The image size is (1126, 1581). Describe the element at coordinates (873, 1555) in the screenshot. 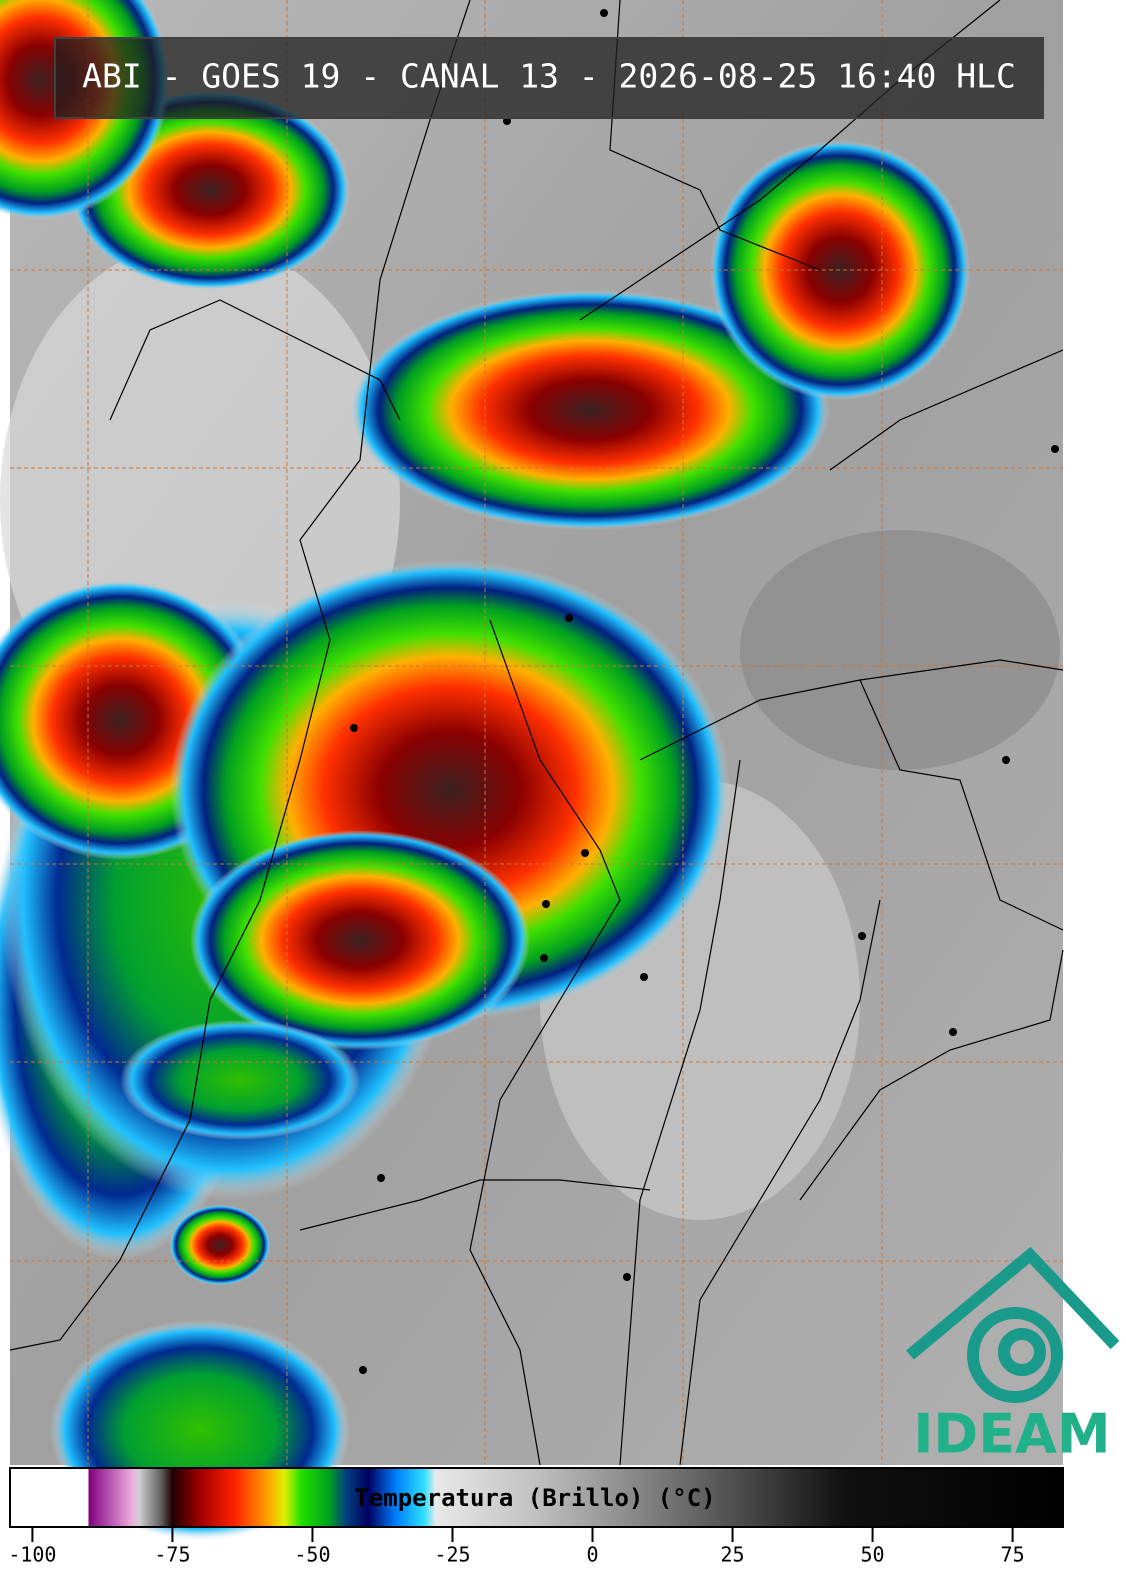

I see `tick-label: 50` at that location.